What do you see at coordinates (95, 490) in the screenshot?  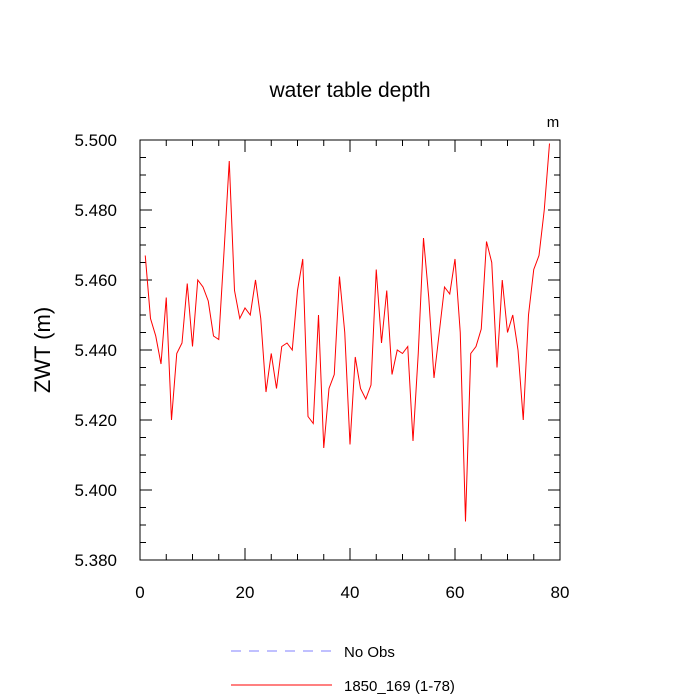 I see `y-tick-label: 5.400` at bounding box center [95, 490].